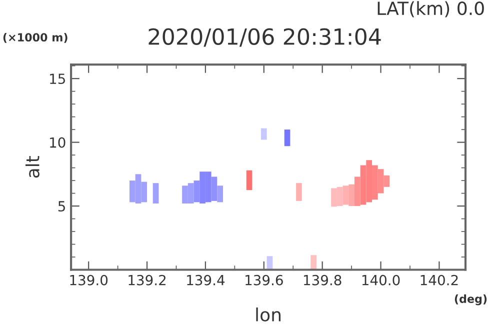  What do you see at coordinates (264, 37) in the screenshot?
I see `chart-title: 2020/01/06 20:31:04` at bounding box center [264, 37].